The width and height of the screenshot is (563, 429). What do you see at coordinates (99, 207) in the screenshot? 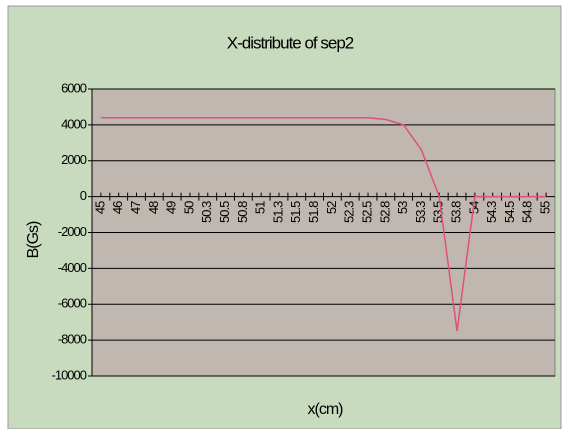
I see `x-tick-label: 45` at bounding box center [99, 207].